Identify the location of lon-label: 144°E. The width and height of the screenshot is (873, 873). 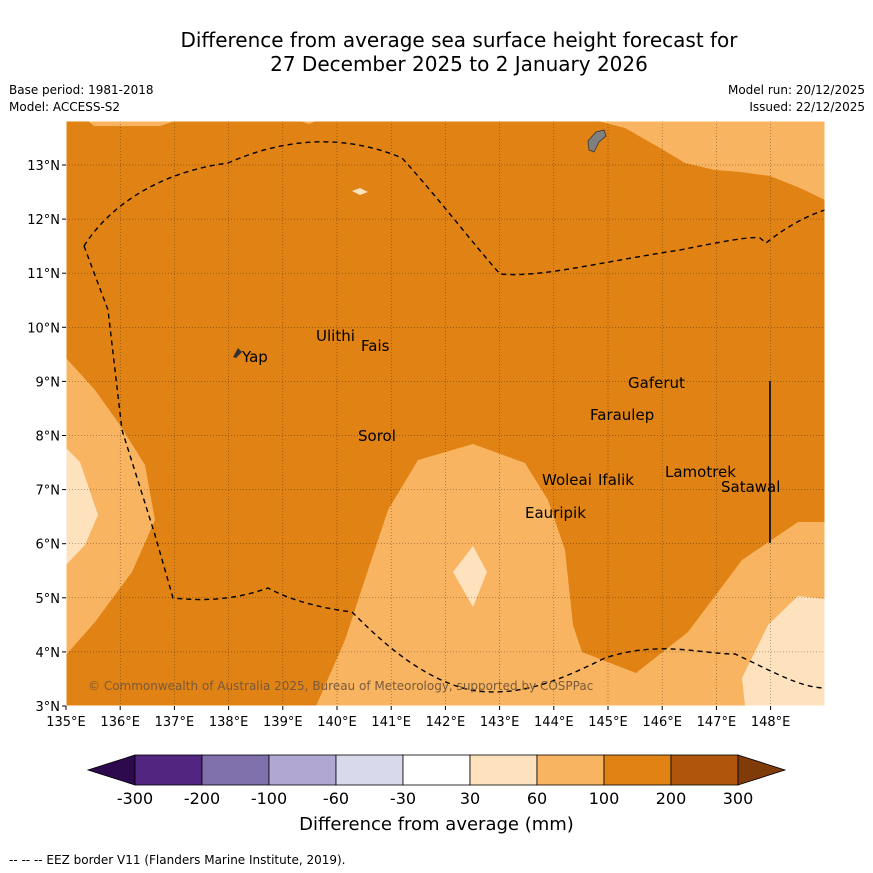
(554, 722).